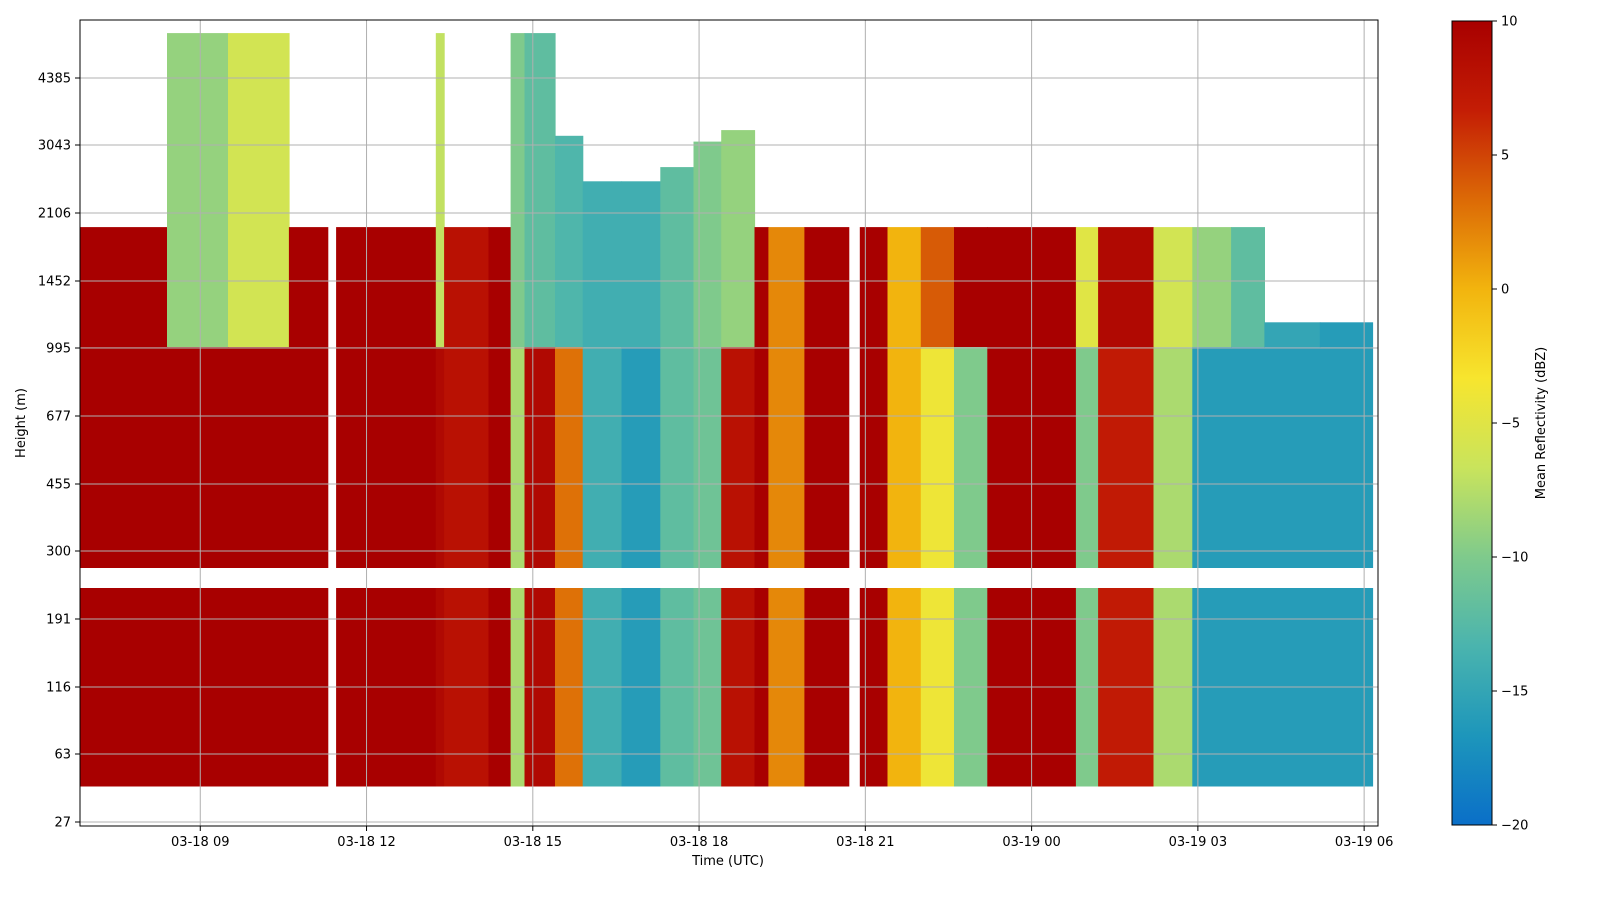 This screenshot has width=1600, height=904. What do you see at coordinates (58, 417) in the screenshot?
I see `y-tick-label: 677` at bounding box center [58, 417].